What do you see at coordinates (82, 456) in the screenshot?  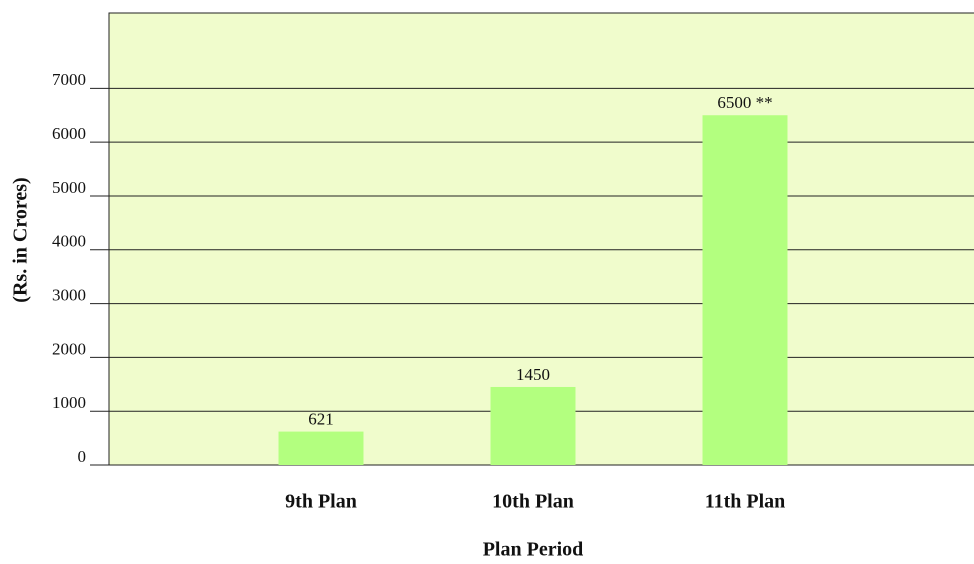 I see `y-tick-label: 0` at bounding box center [82, 456].